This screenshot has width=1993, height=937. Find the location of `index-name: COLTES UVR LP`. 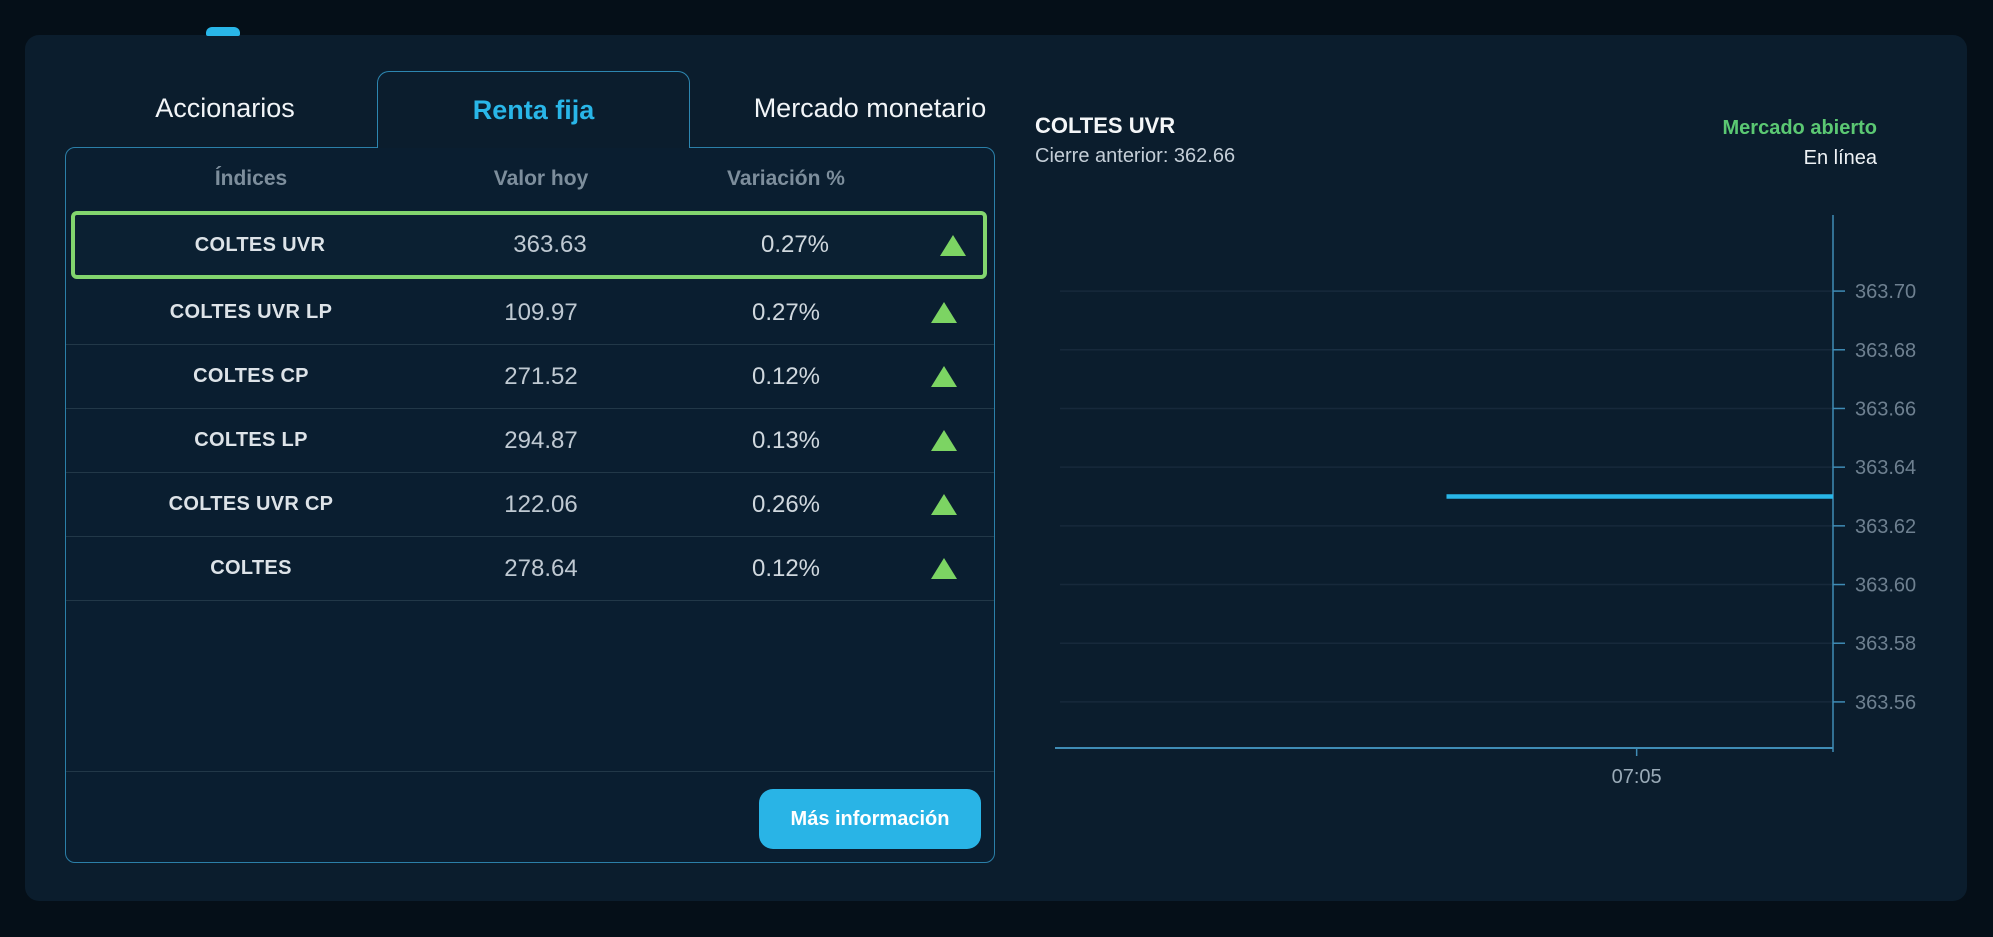

index-name: COLTES UVR LP is located at coordinates (251, 312).